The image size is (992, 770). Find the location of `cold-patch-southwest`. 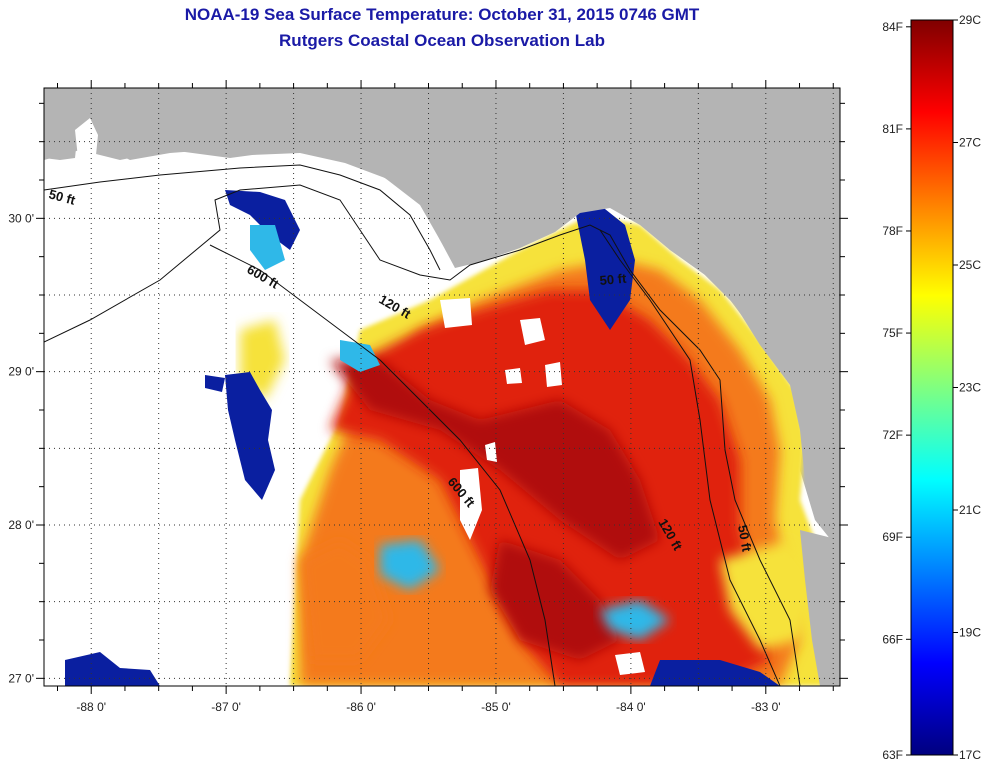

cold-patch-southwest is located at coordinates (112, 669).